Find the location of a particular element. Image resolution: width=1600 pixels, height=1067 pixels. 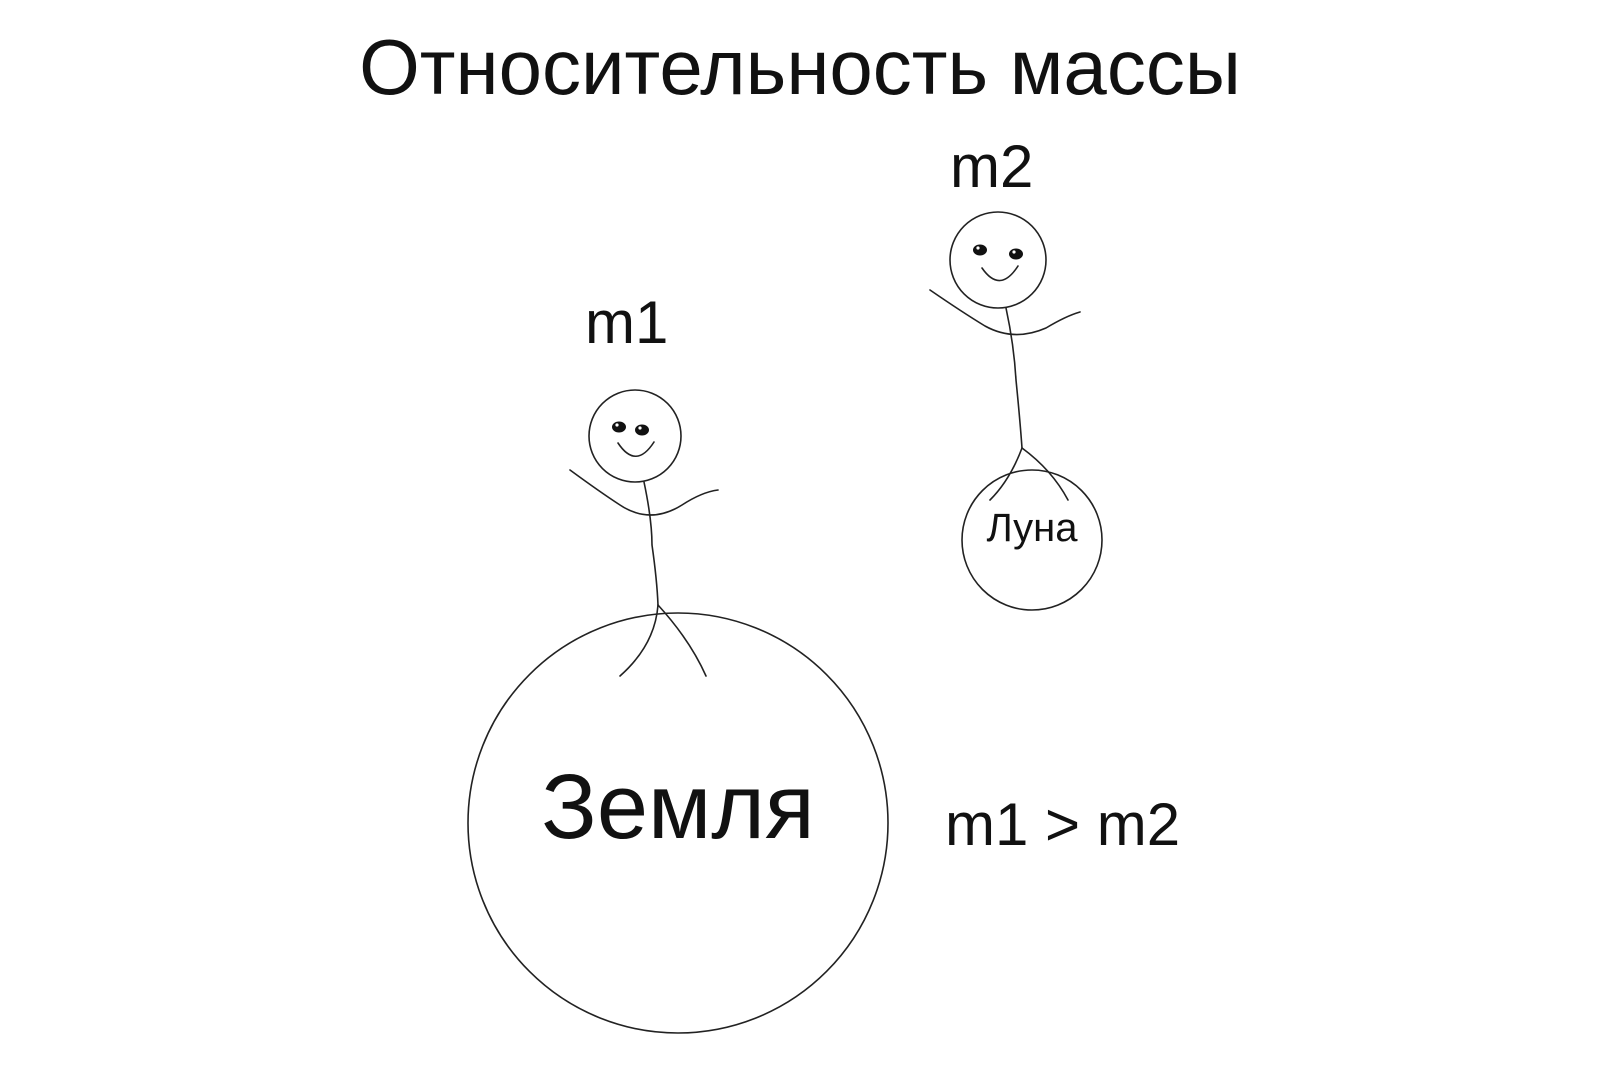

figure-m2-left-leg is located at coordinates (1006, 474).